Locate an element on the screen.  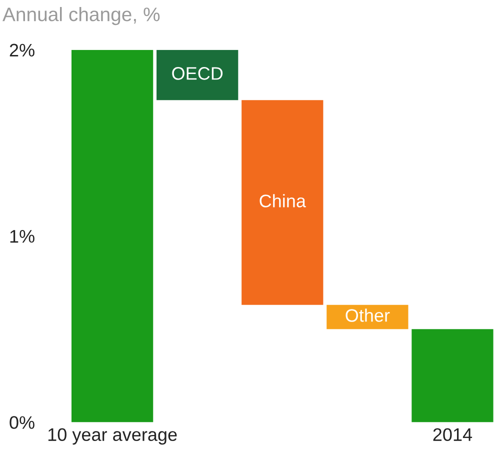
y-tick-label: 1% is located at coordinates (22, 236).